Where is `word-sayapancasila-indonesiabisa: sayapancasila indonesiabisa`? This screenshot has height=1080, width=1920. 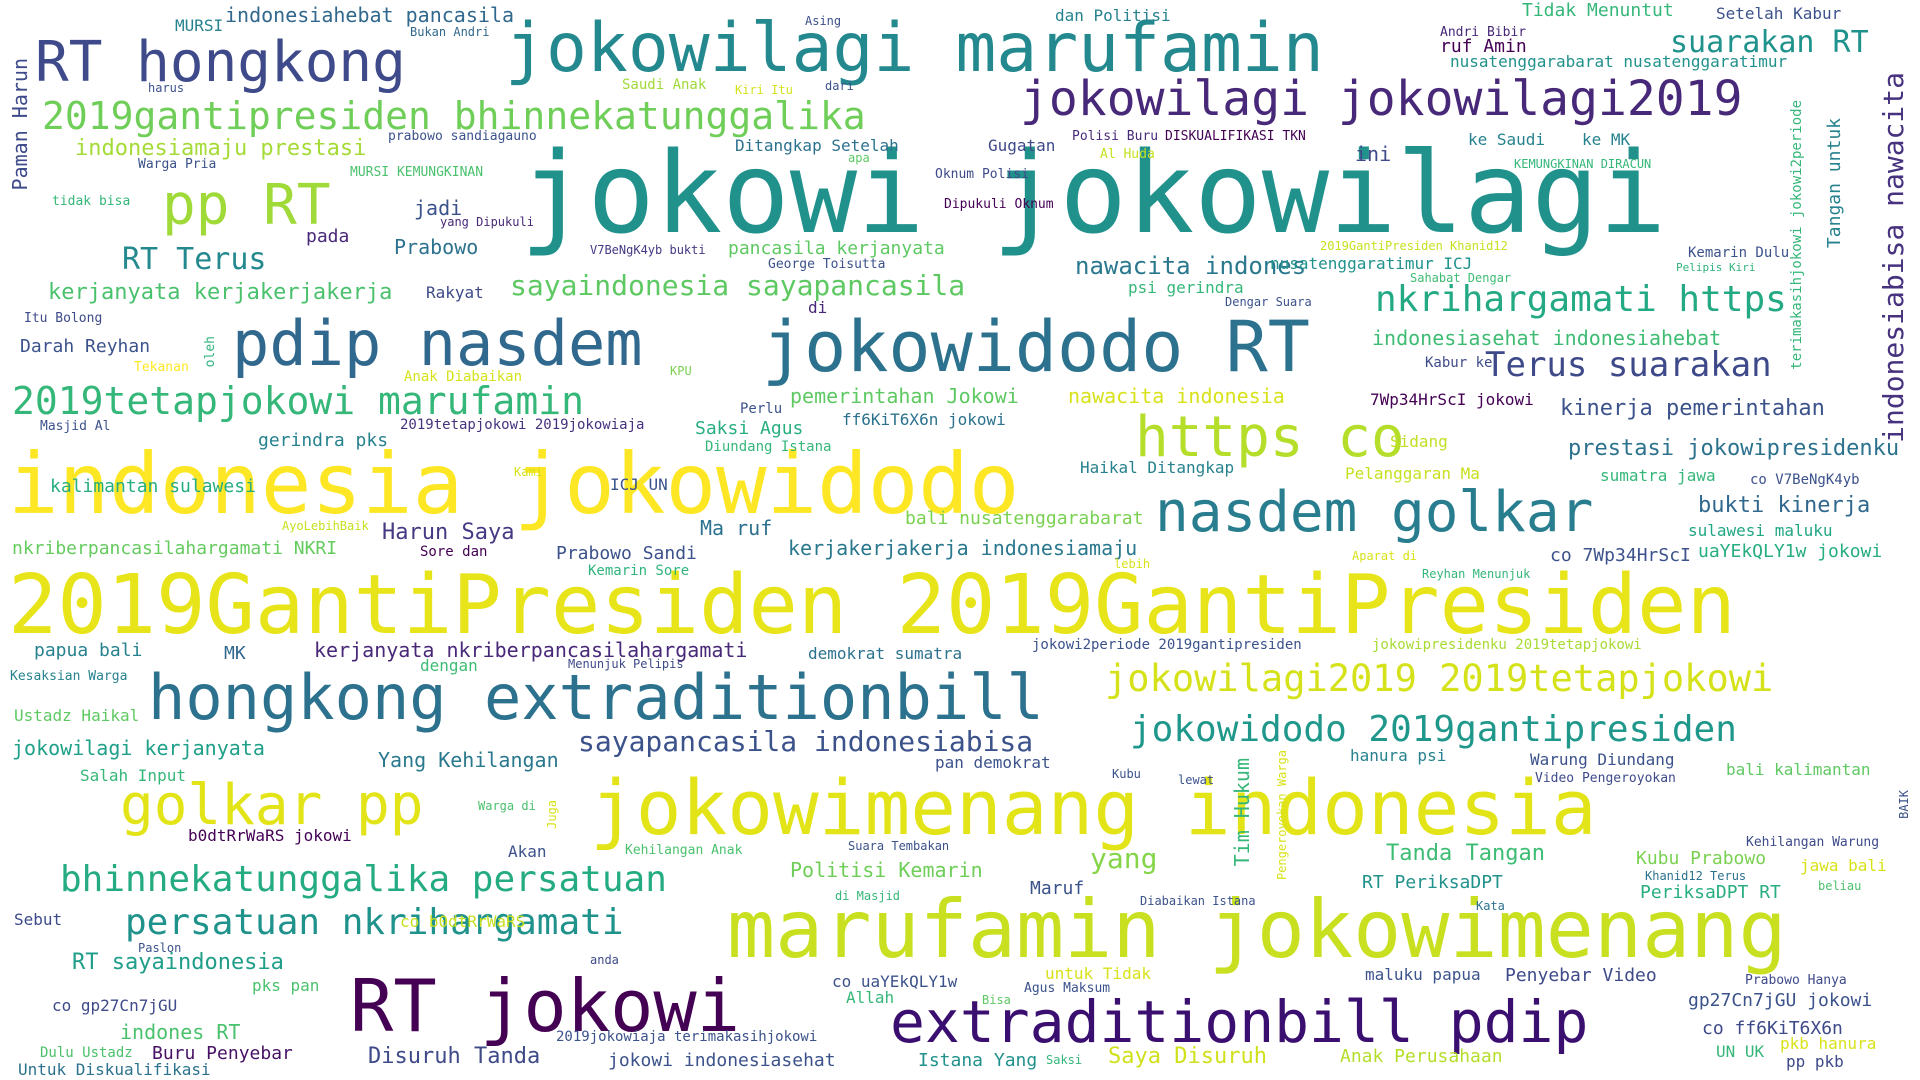
word-sayapancasila-indonesiabisa: sayapancasila indonesiabisa is located at coordinates (806, 741).